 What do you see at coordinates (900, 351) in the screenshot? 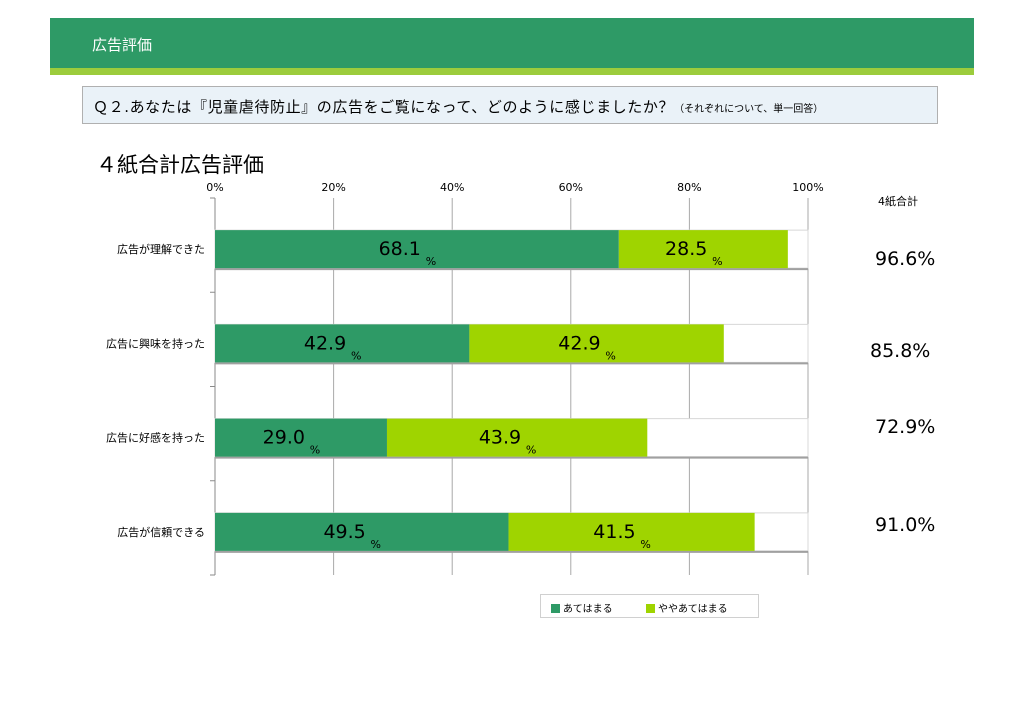
I see `total-value: 85.8%` at bounding box center [900, 351].